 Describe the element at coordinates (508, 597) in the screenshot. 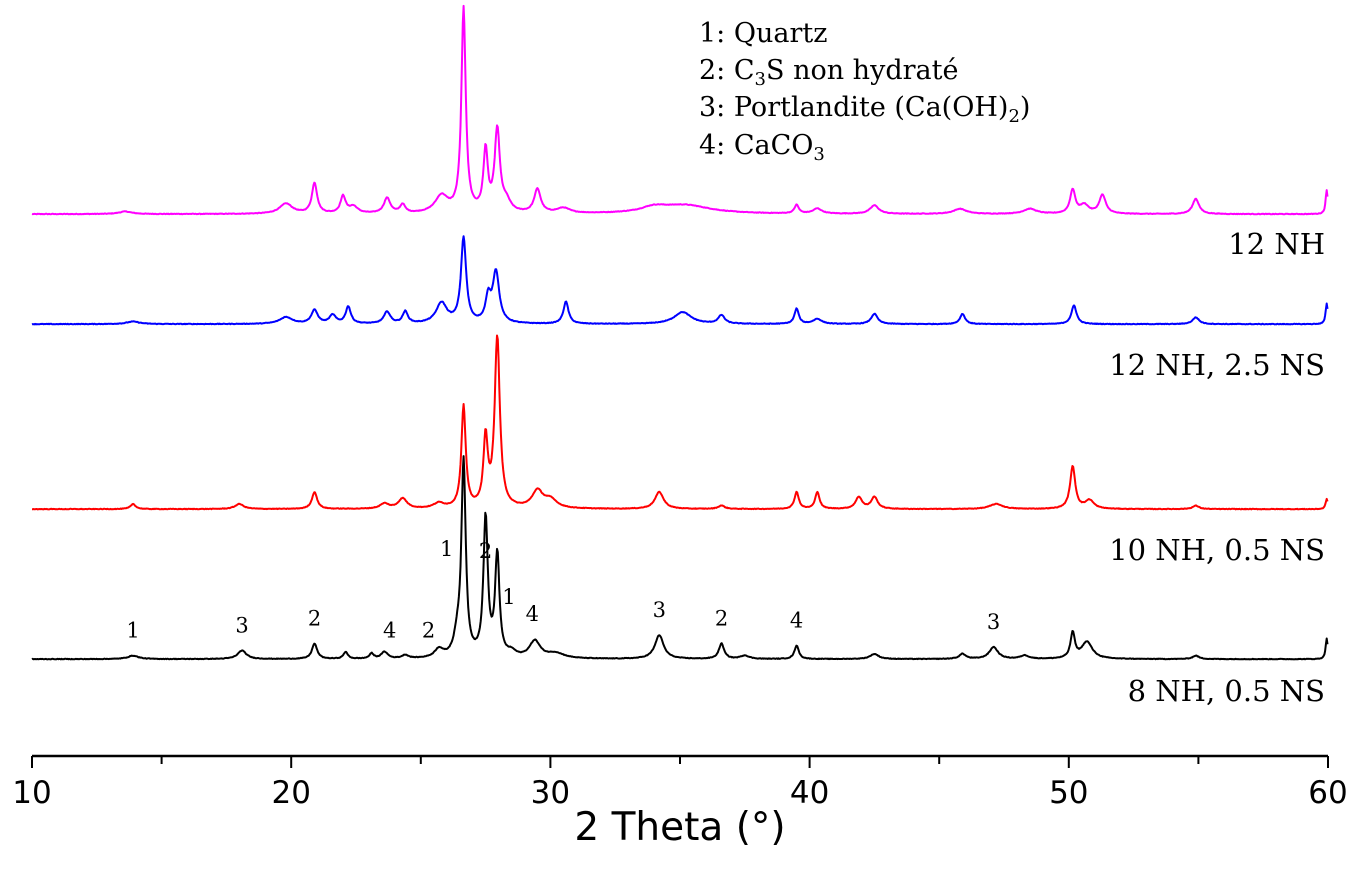

I see `peak-label-8: 1` at that location.